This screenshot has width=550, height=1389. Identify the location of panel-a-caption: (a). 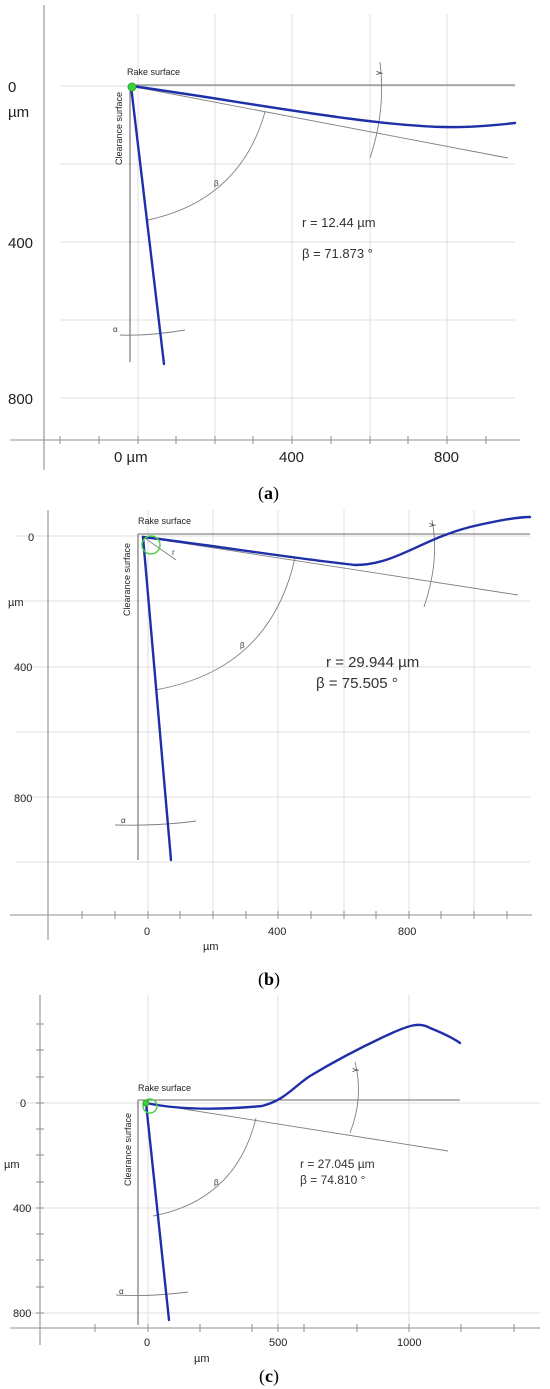
(268, 493).